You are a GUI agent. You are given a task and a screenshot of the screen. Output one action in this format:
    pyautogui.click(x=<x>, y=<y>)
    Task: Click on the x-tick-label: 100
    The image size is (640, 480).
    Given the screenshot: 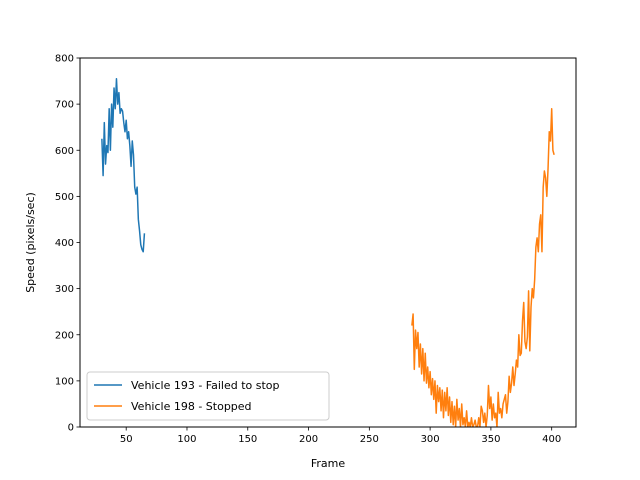 What is the action you would take?
    pyautogui.click(x=186, y=439)
    